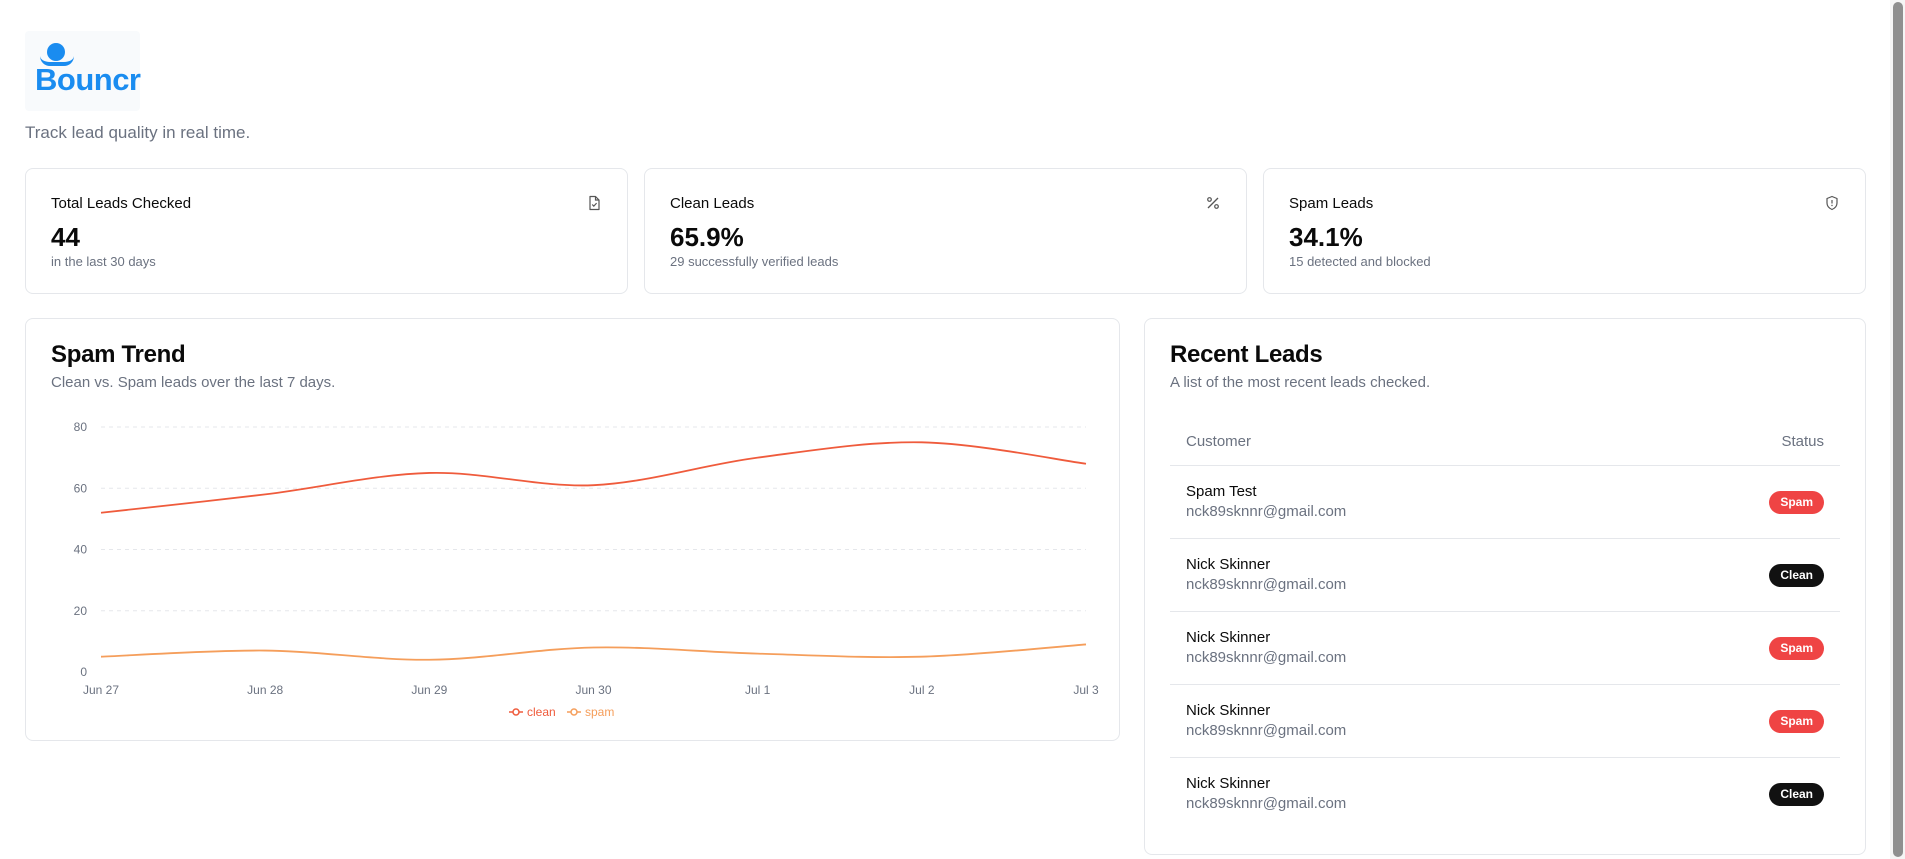  I want to click on chart-title: Spam Trend, so click(118, 354).